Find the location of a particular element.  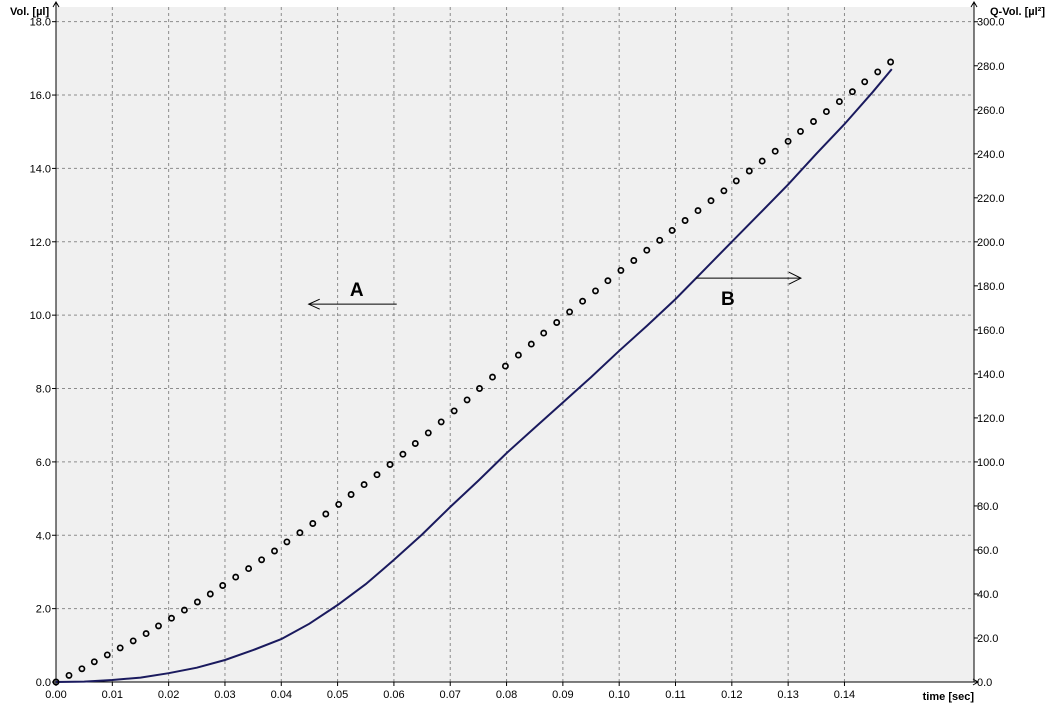

y-right-tick-label: 160.0 is located at coordinates (991, 331).